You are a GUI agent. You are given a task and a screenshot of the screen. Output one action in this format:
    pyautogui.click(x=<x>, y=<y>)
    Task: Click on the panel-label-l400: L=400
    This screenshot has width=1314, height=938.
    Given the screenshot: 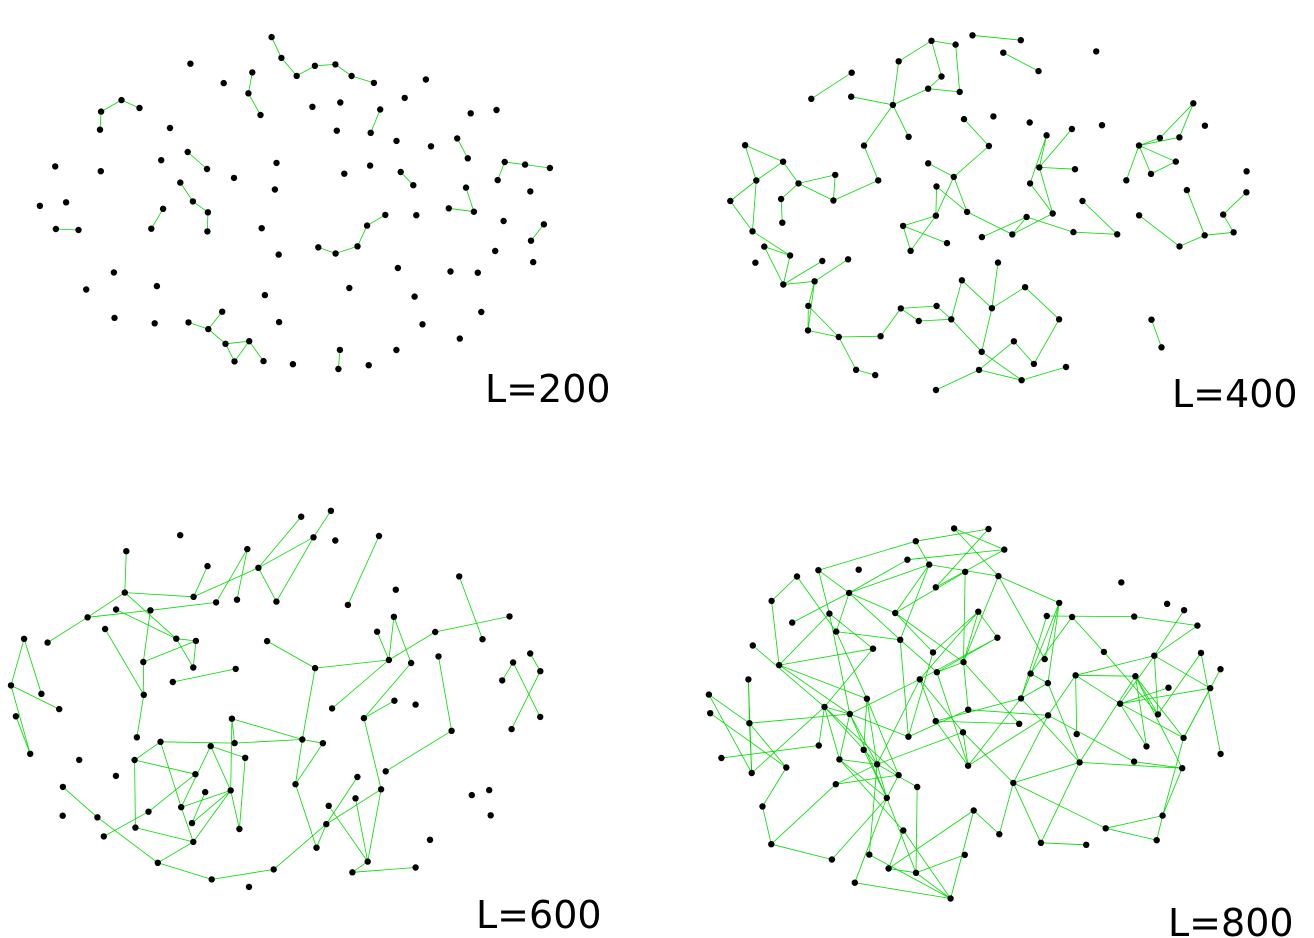 What is the action you would take?
    pyautogui.click(x=1235, y=394)
    